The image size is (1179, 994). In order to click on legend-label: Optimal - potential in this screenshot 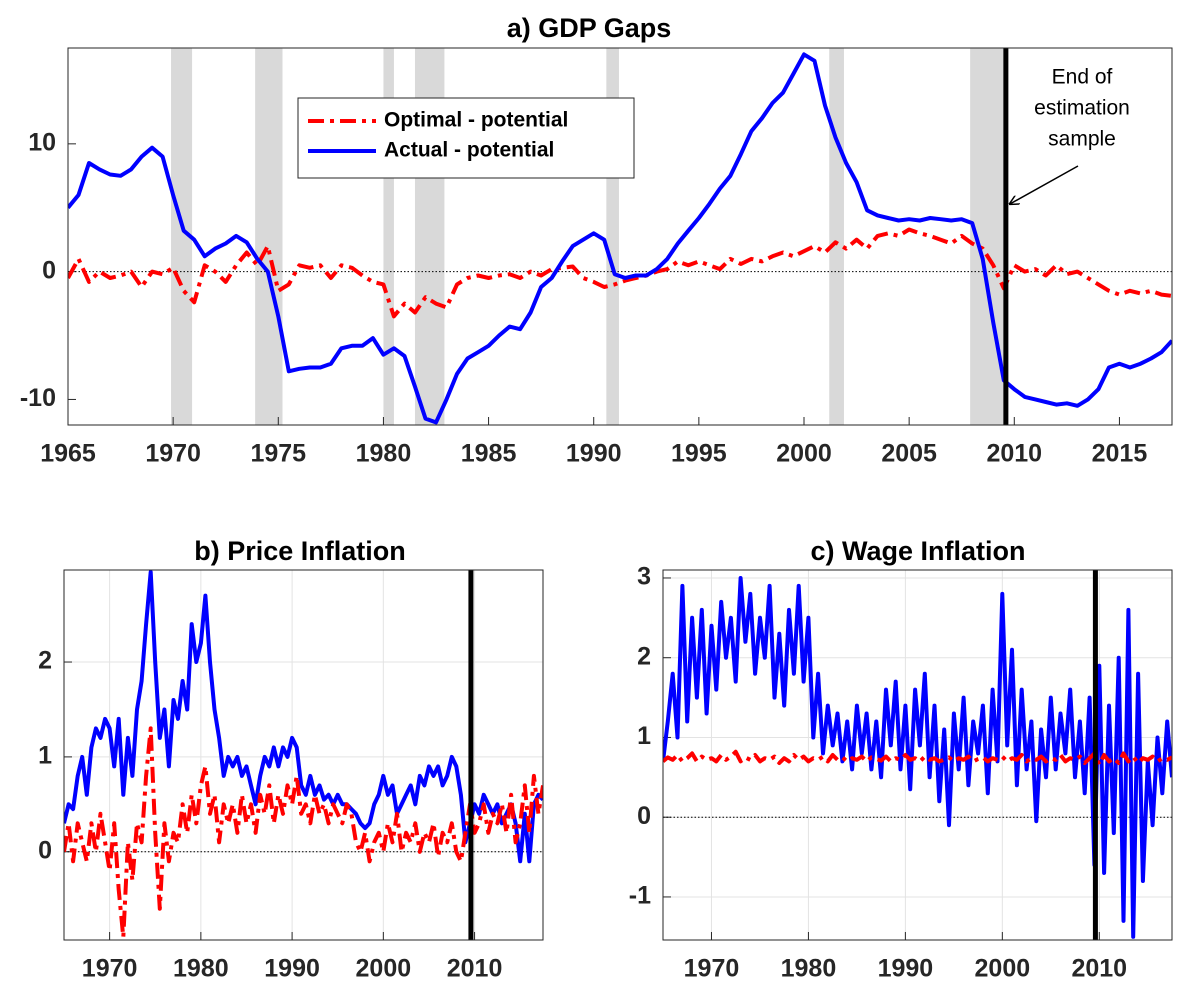, I will do `click(476, 120)`.